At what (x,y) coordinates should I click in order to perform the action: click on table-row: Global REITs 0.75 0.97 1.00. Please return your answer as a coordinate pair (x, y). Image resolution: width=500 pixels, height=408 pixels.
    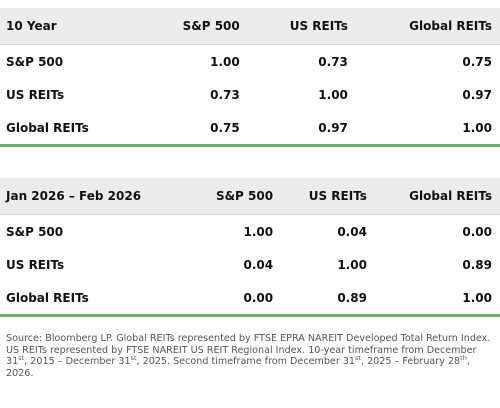
    Looking at the image, I should click on (250, 129).